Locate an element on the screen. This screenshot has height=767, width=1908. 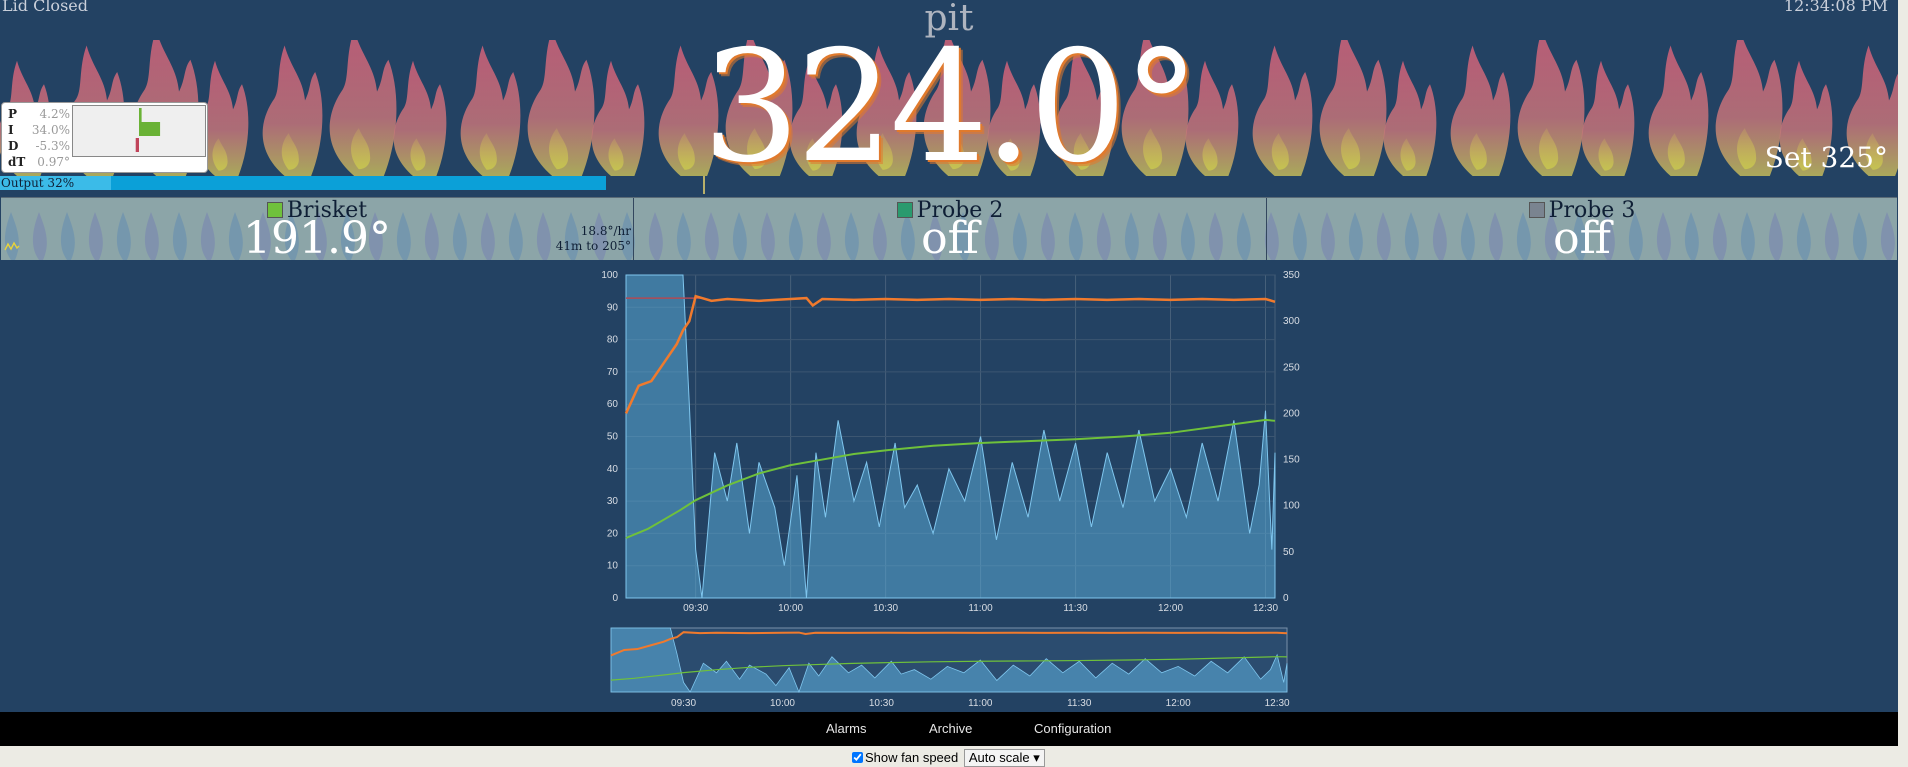
nav-archive-link: Archive is located at coordinates (951, 728).